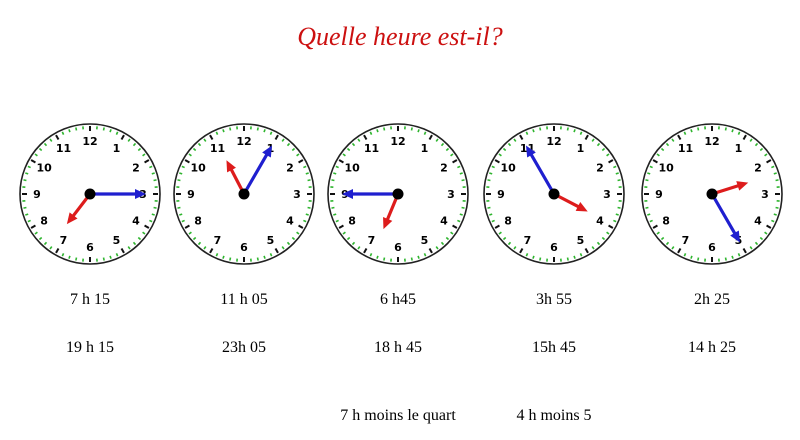 The image size is (800, 440). Describe the element at coordinates (758, 221) in the screenshot. I see `clock-numeral: 4` at that location.